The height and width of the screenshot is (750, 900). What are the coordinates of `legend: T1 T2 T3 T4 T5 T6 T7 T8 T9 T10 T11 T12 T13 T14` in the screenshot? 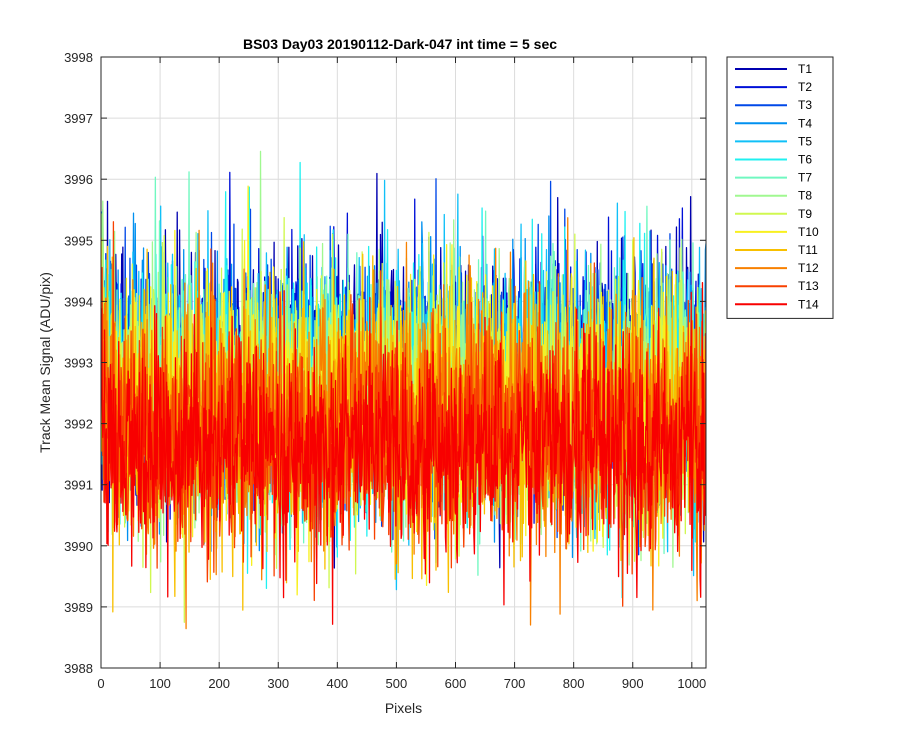 It's located at (780, 187).